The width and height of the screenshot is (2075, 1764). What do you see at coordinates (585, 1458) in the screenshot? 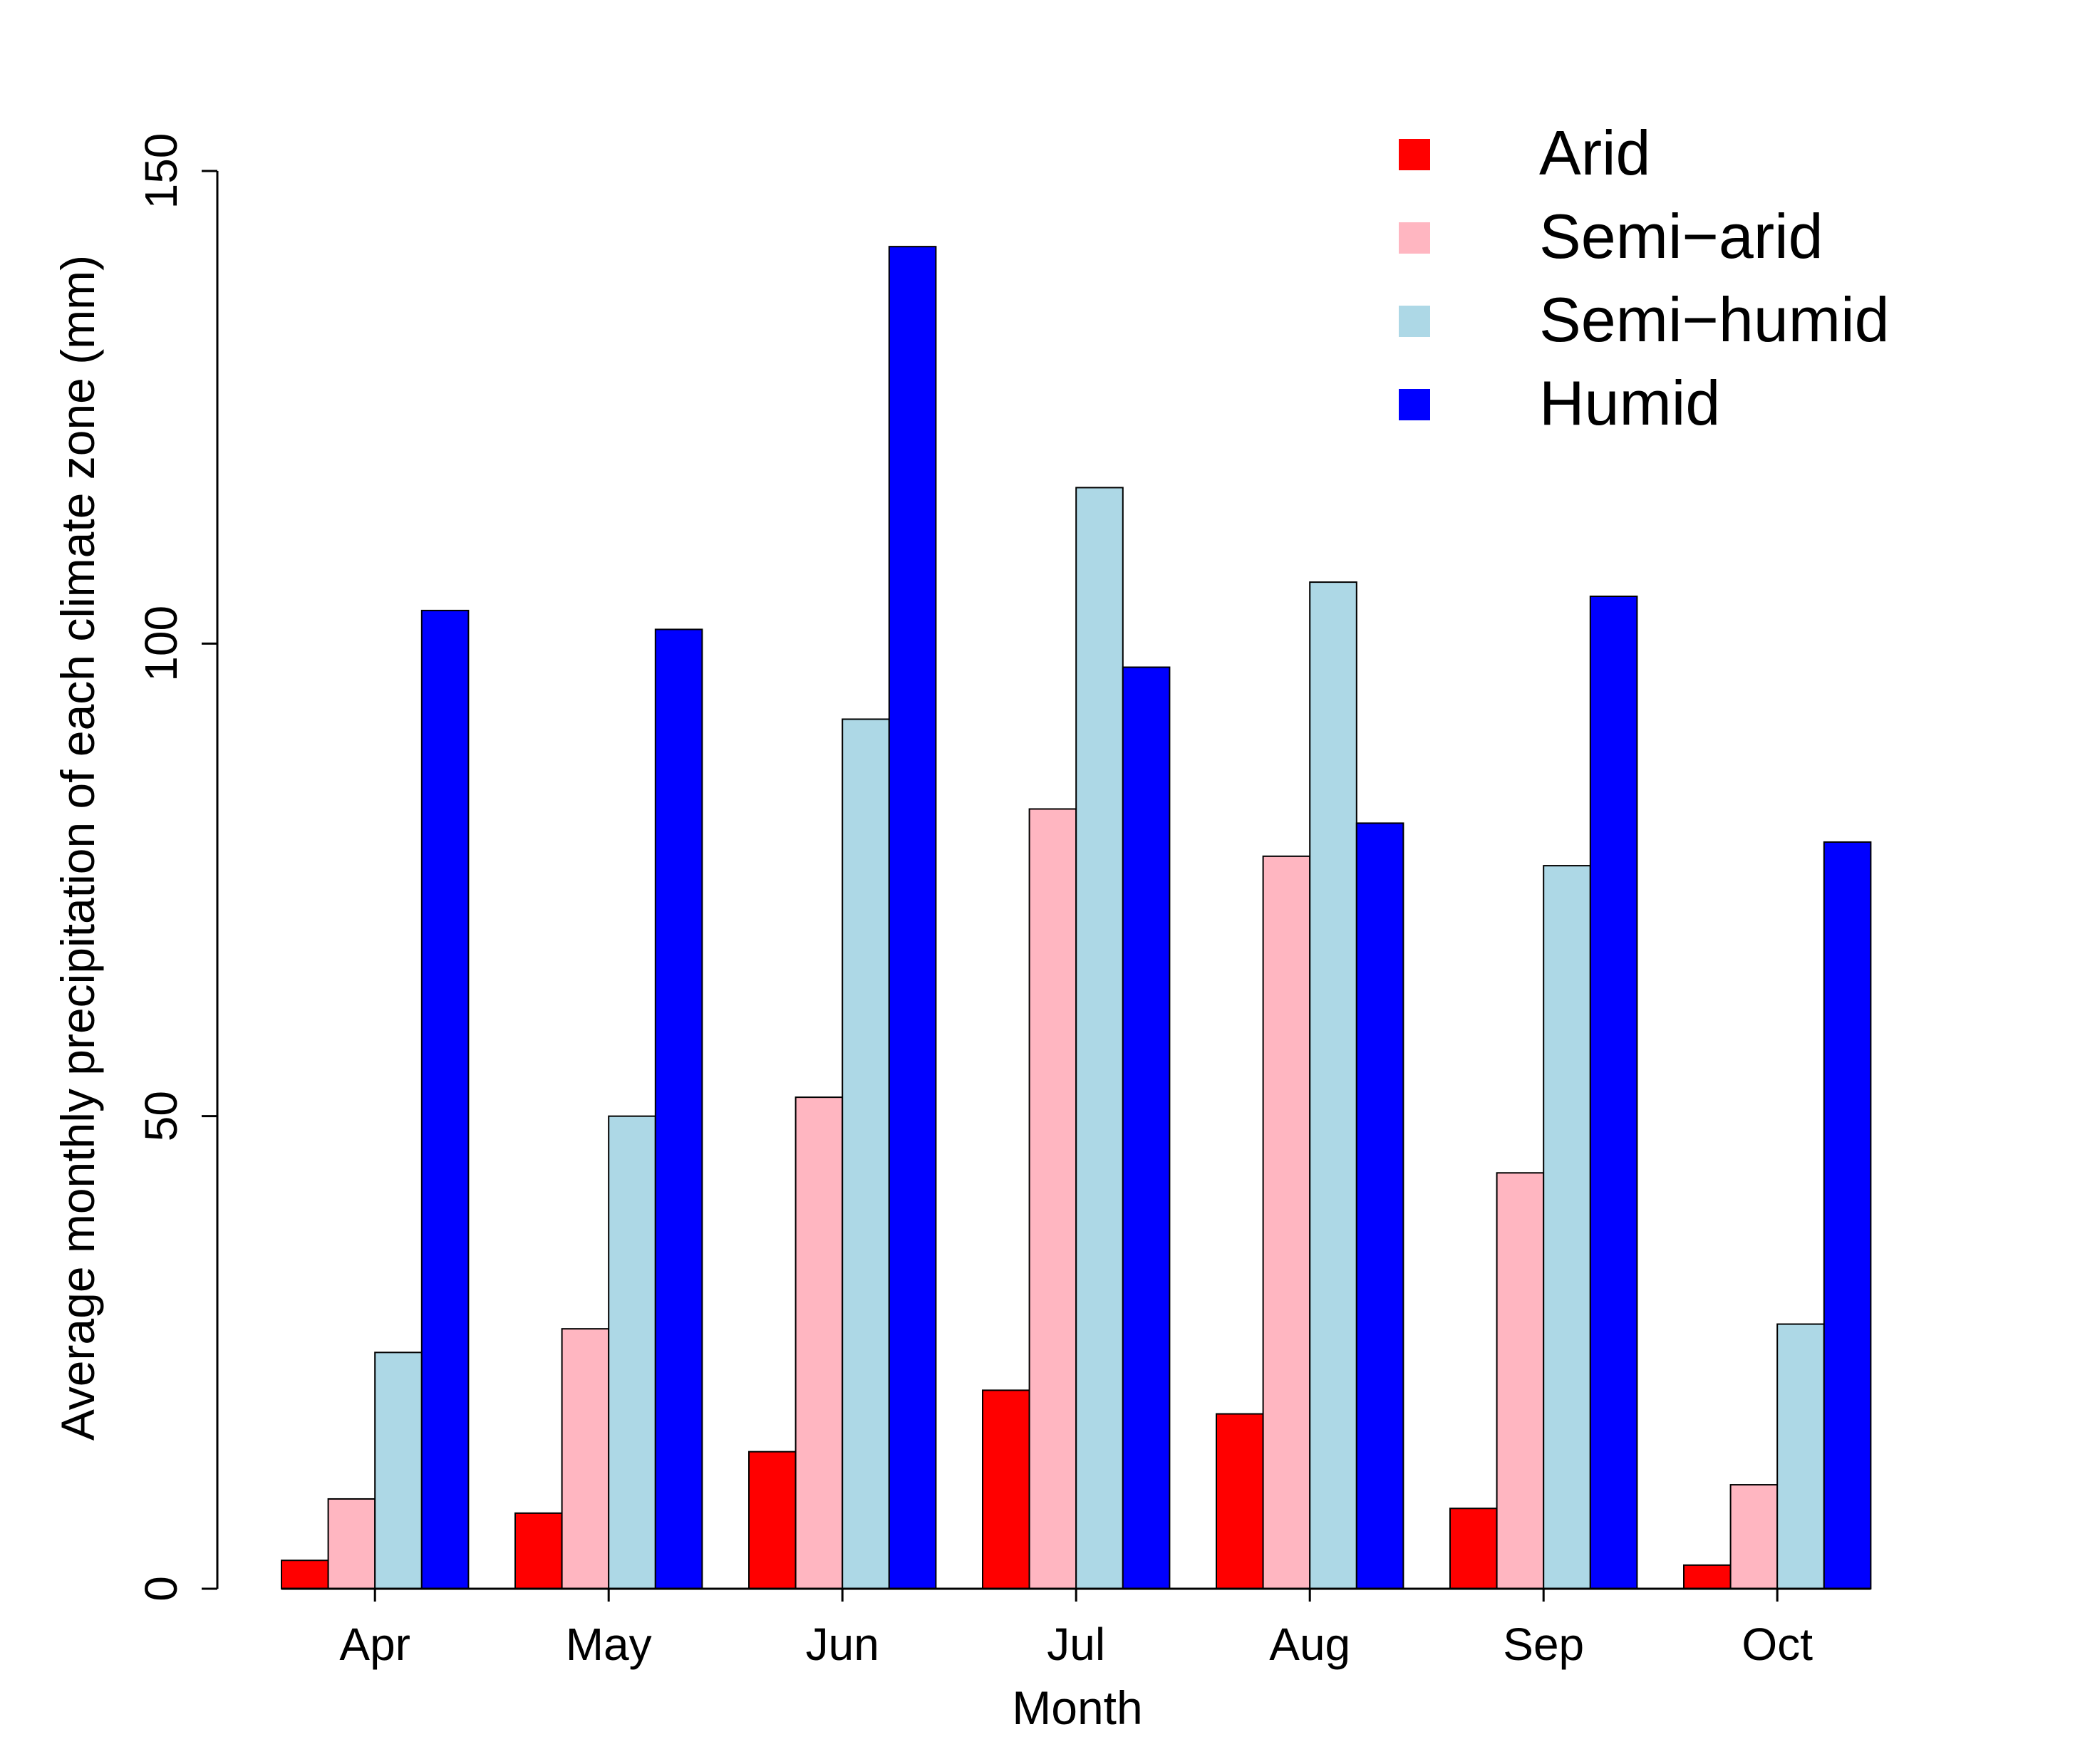
I see `bar-may-semi-arid` at bounding box center [585, 1458].